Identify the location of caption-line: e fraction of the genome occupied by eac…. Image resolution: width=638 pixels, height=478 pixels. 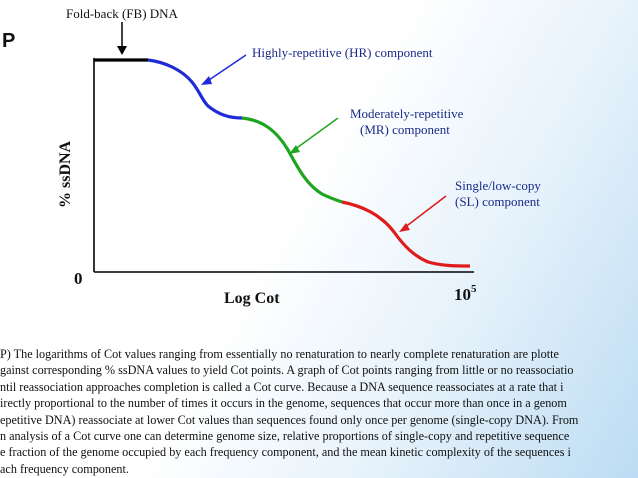
(285, 452).